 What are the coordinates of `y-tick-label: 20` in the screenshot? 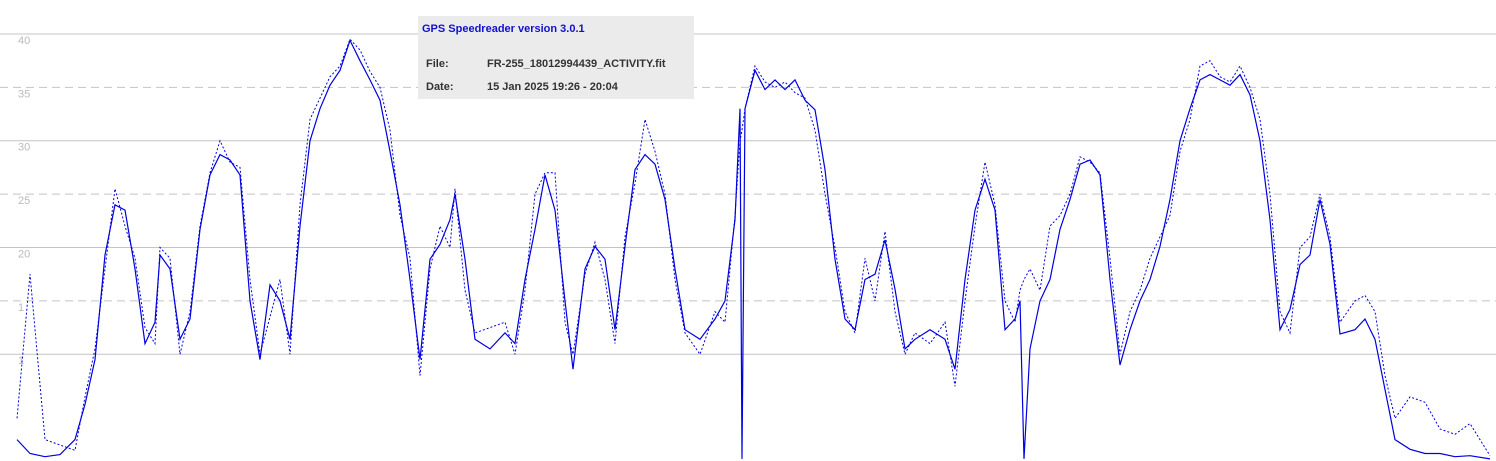 It's located at (24, 254).